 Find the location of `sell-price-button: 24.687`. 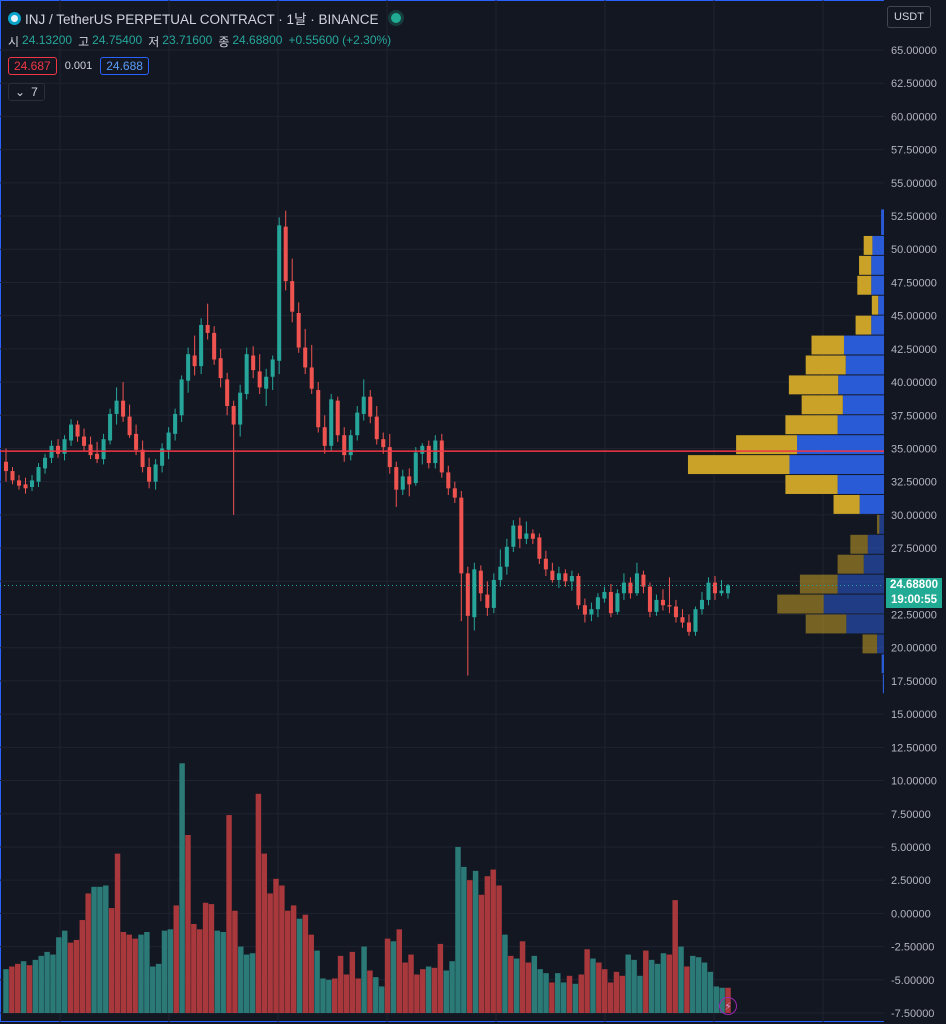

sell-price-button: 24.687 is located at coordinates (32, 66).